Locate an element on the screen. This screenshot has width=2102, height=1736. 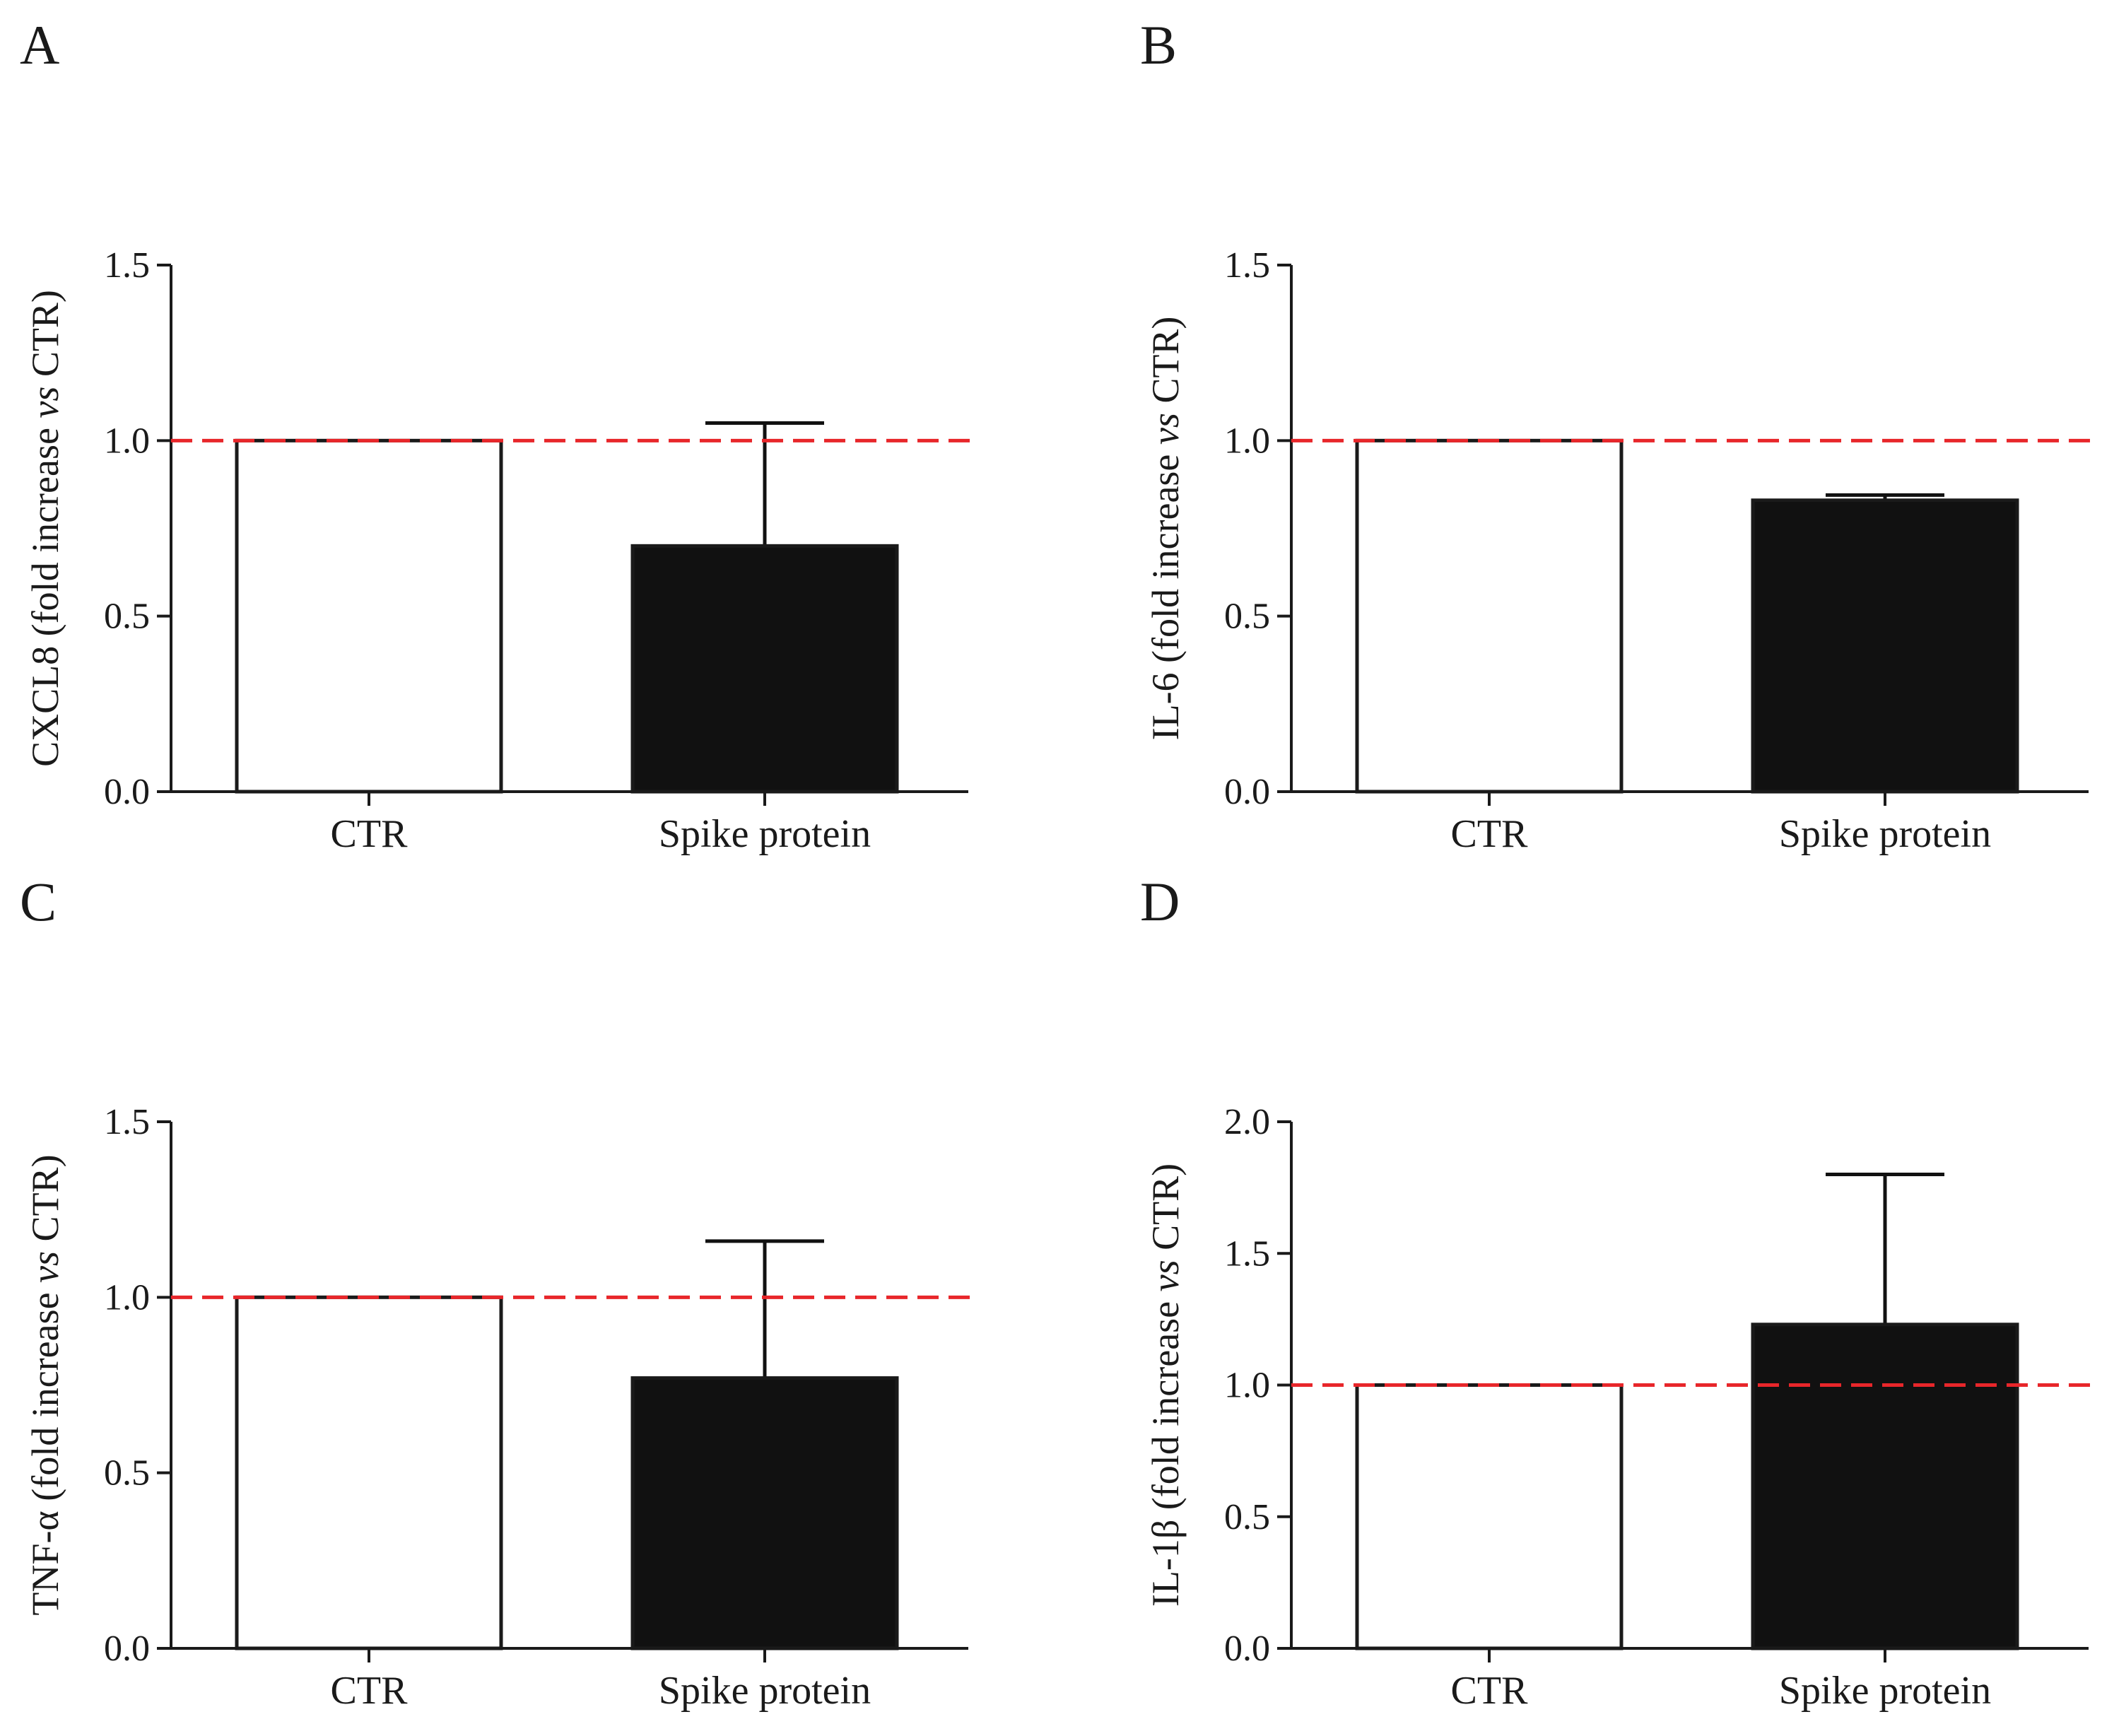
y-axis-label: CXCL8 (fold increase vs CTR) is located at coordinates (45, 528).